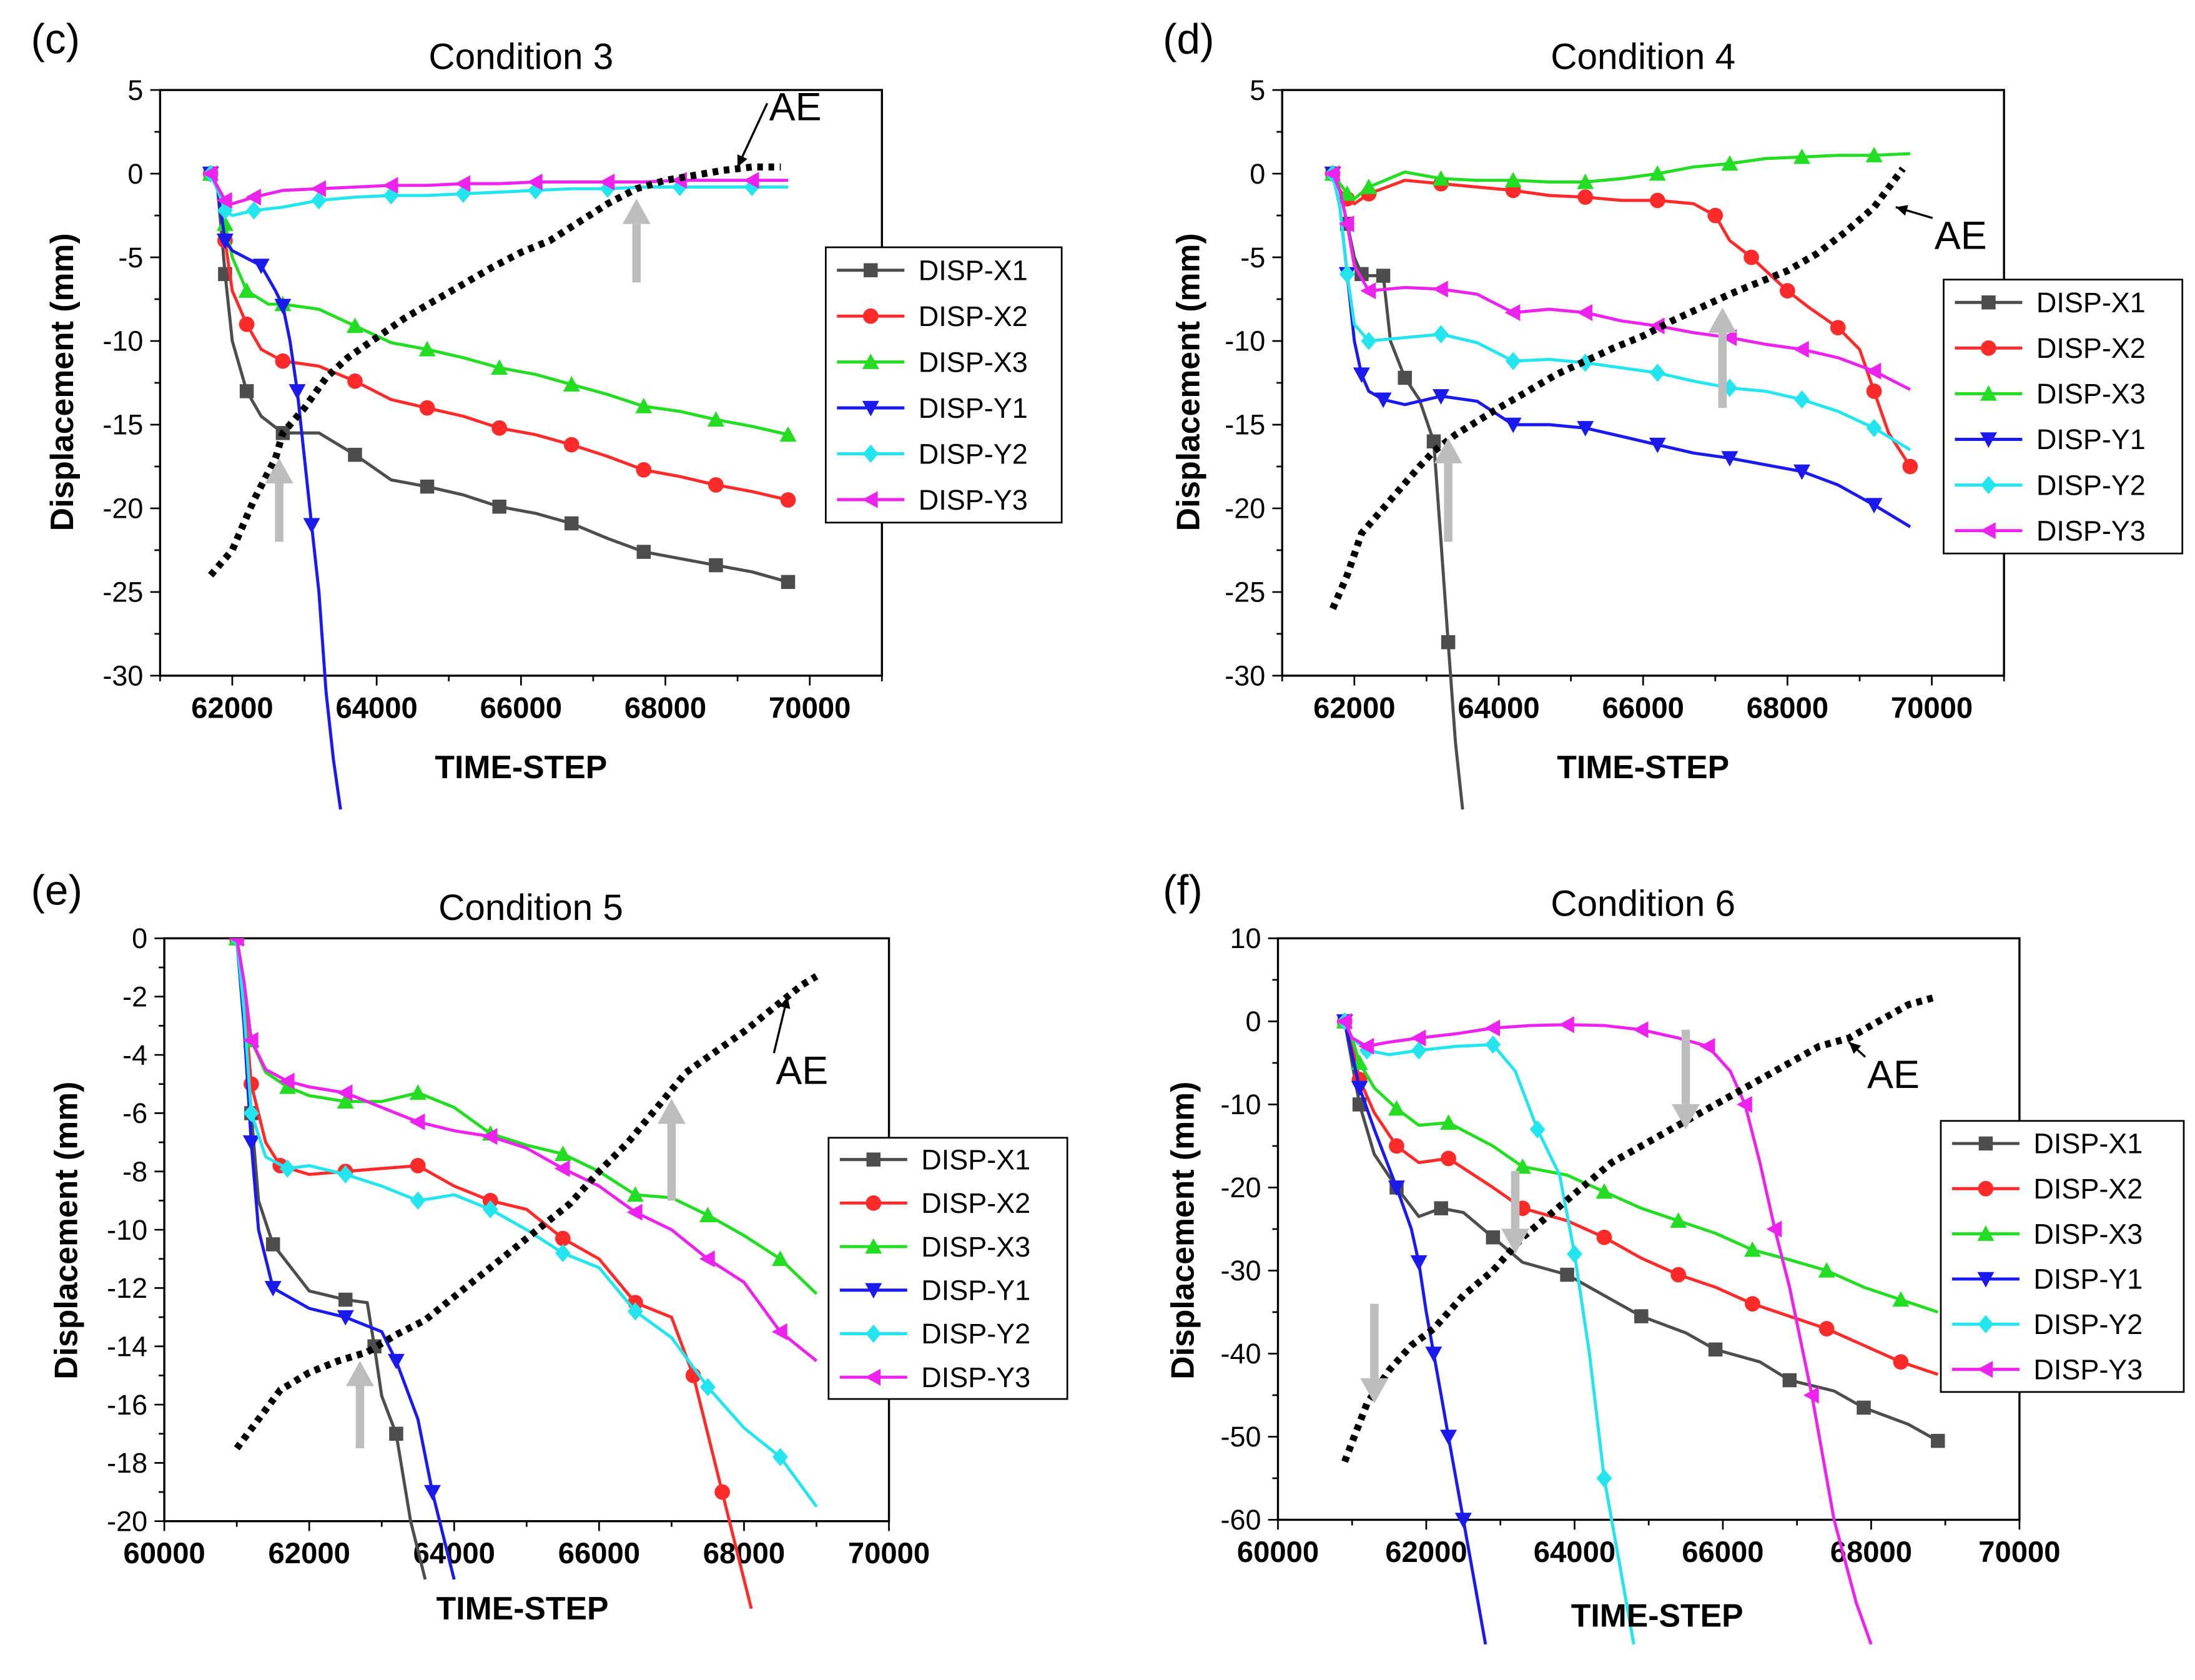  What do you see at coordinates (1787, 707) in the screenshot?
I see `x-tick-label-d: 68000` at bounding box center [1787, 707].